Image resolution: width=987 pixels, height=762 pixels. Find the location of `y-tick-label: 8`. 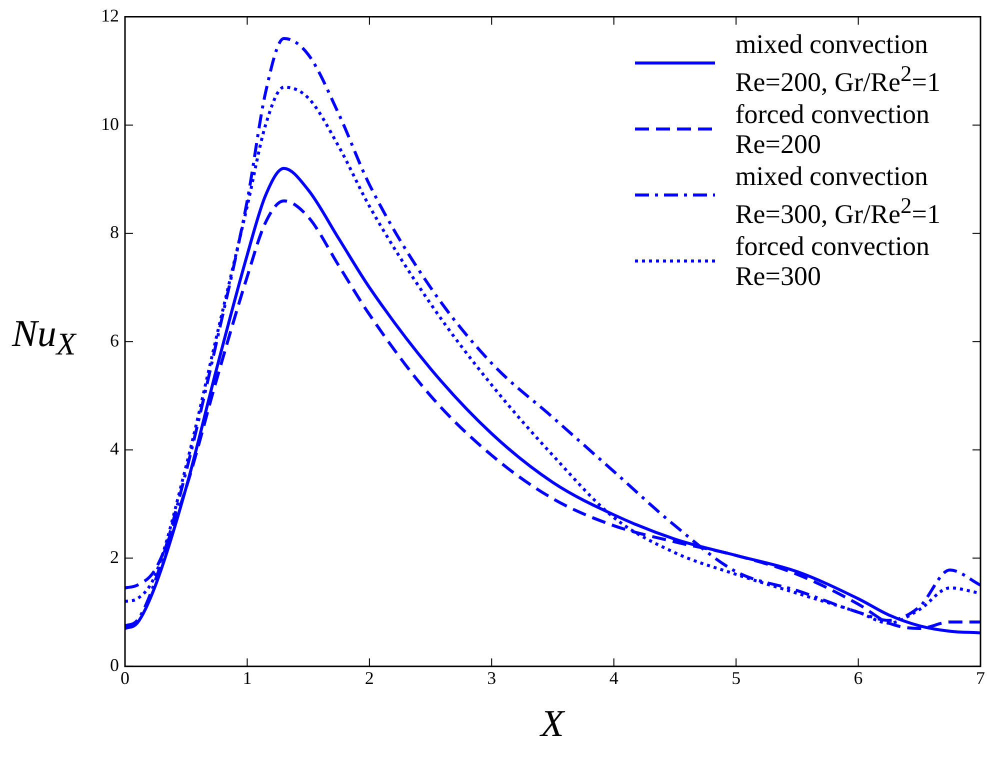

y-tick-label: 8 is located at coordinates (114, 232).